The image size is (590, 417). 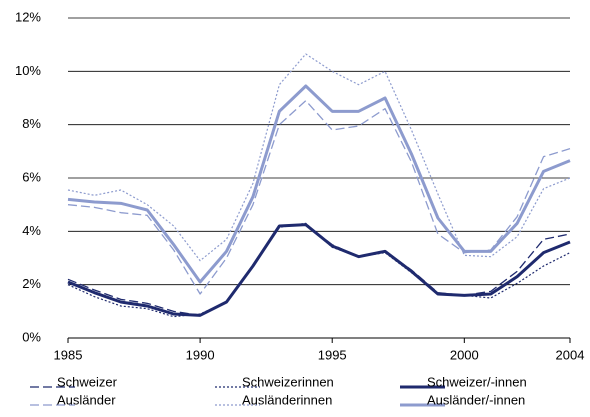 I want to click on x-tick-label: 1985, so click(x=68, y=354).